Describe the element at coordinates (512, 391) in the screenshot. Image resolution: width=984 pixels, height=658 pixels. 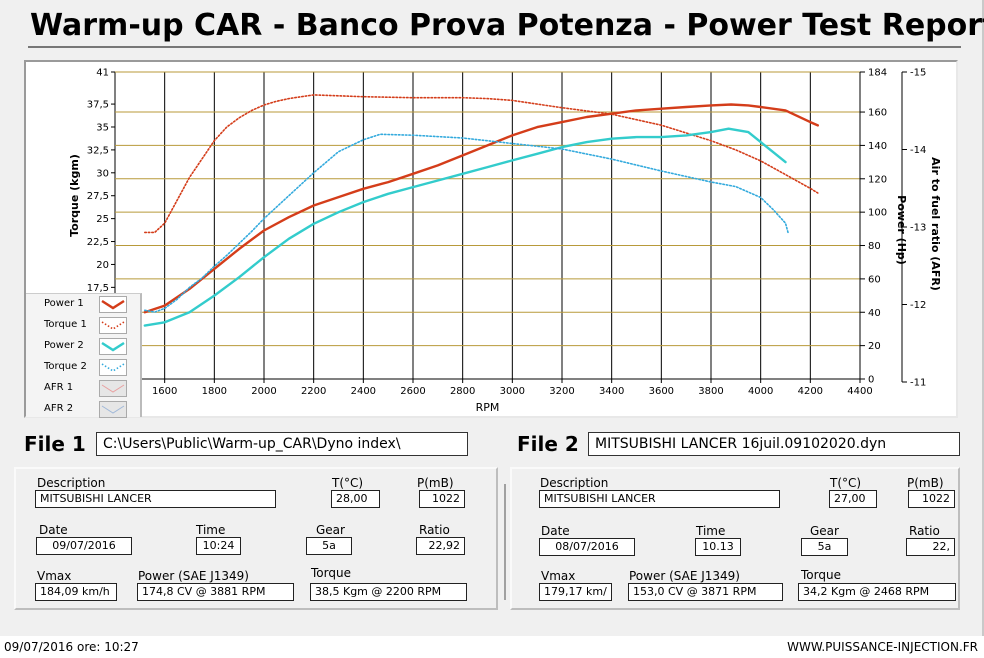
I see `x-tick-label: 3000` at that location.